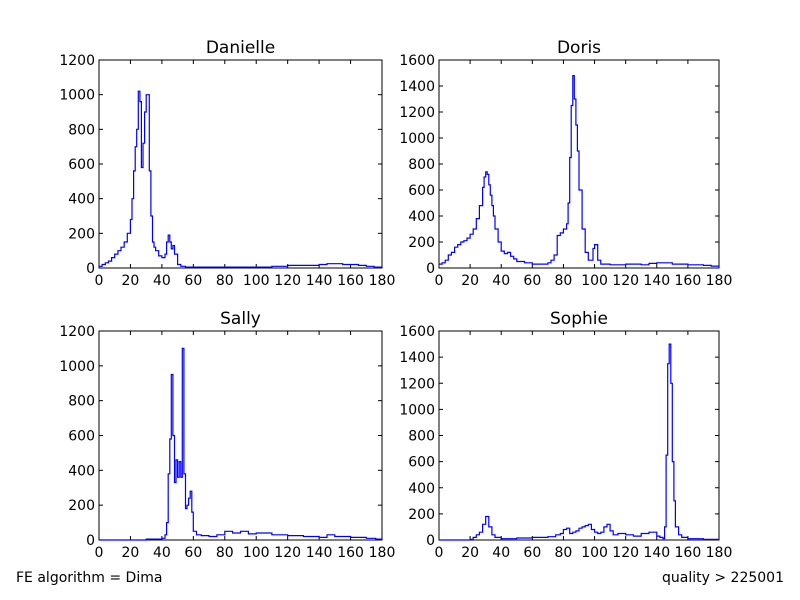 The width and height of the screenshot is (800, 600). Describe the element at coordinates (89, 578) in the screenshot. I see `footer-algorithm-label: FE algorithm = Dima` at that location.